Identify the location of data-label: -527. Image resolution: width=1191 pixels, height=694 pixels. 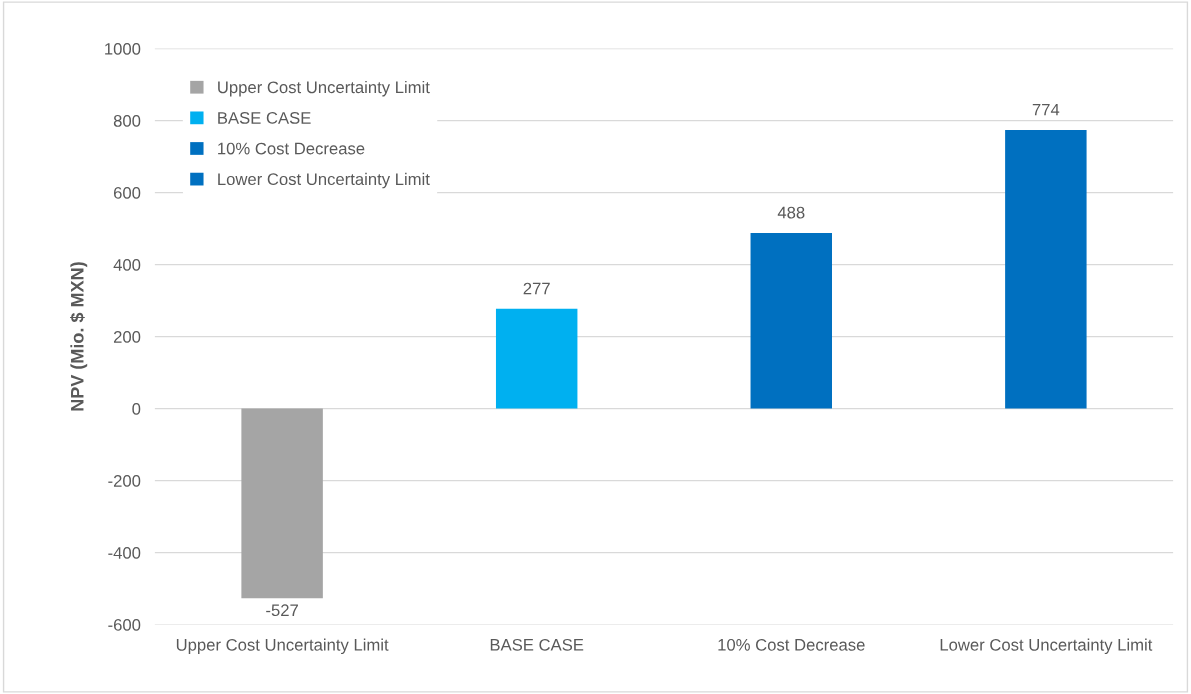
(282, 610).